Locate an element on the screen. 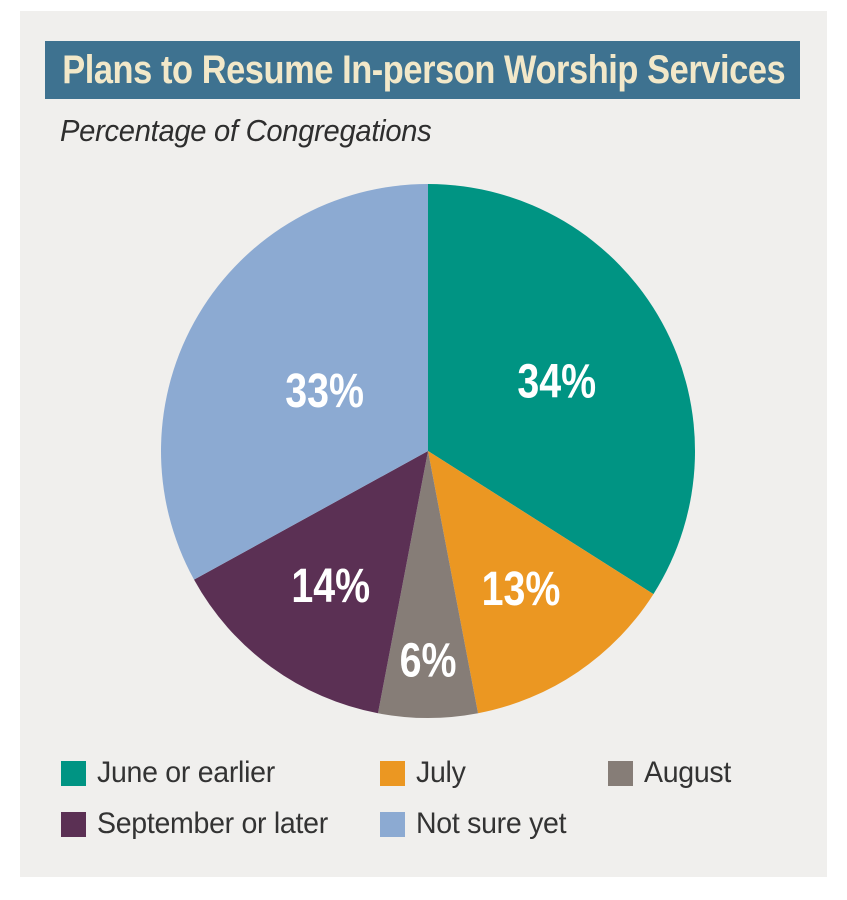  pie-slice-not-sure-yet is located at coordinates (294, 382).